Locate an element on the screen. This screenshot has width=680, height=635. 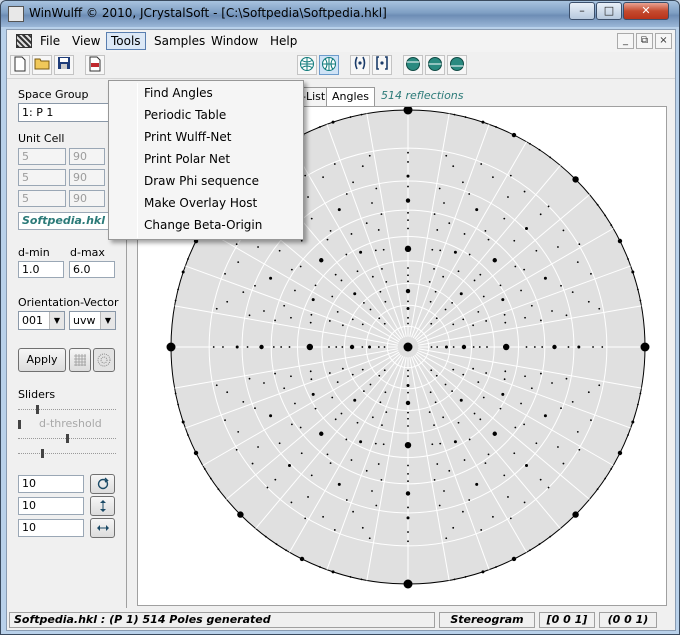
mdi-close-button: × is located at coordinates (663, 41).